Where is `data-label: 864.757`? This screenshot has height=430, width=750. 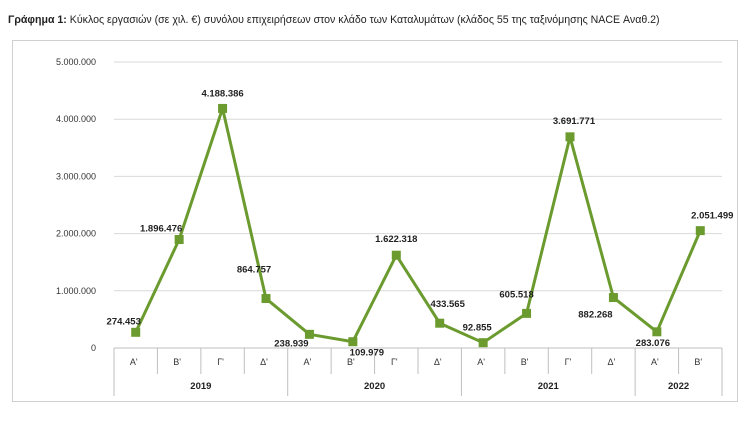
data-label: 864.757 is located at coordinates (254, 270).